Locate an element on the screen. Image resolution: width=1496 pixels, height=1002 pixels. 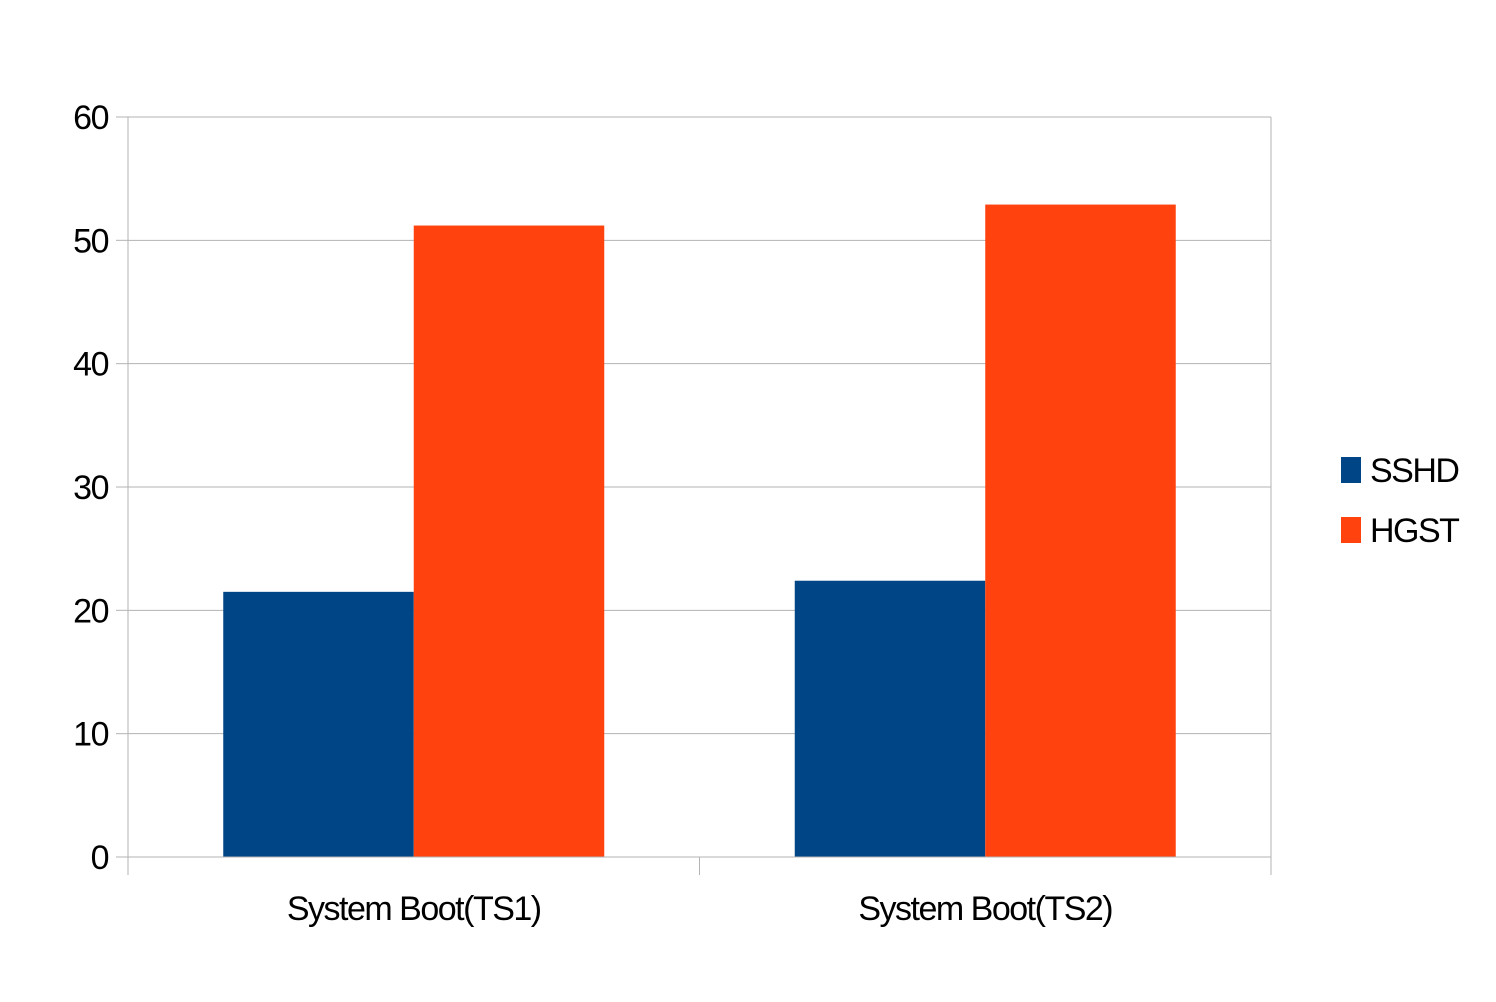
legend-item-sshd: SSHD is located at coordinates (1400, 471).